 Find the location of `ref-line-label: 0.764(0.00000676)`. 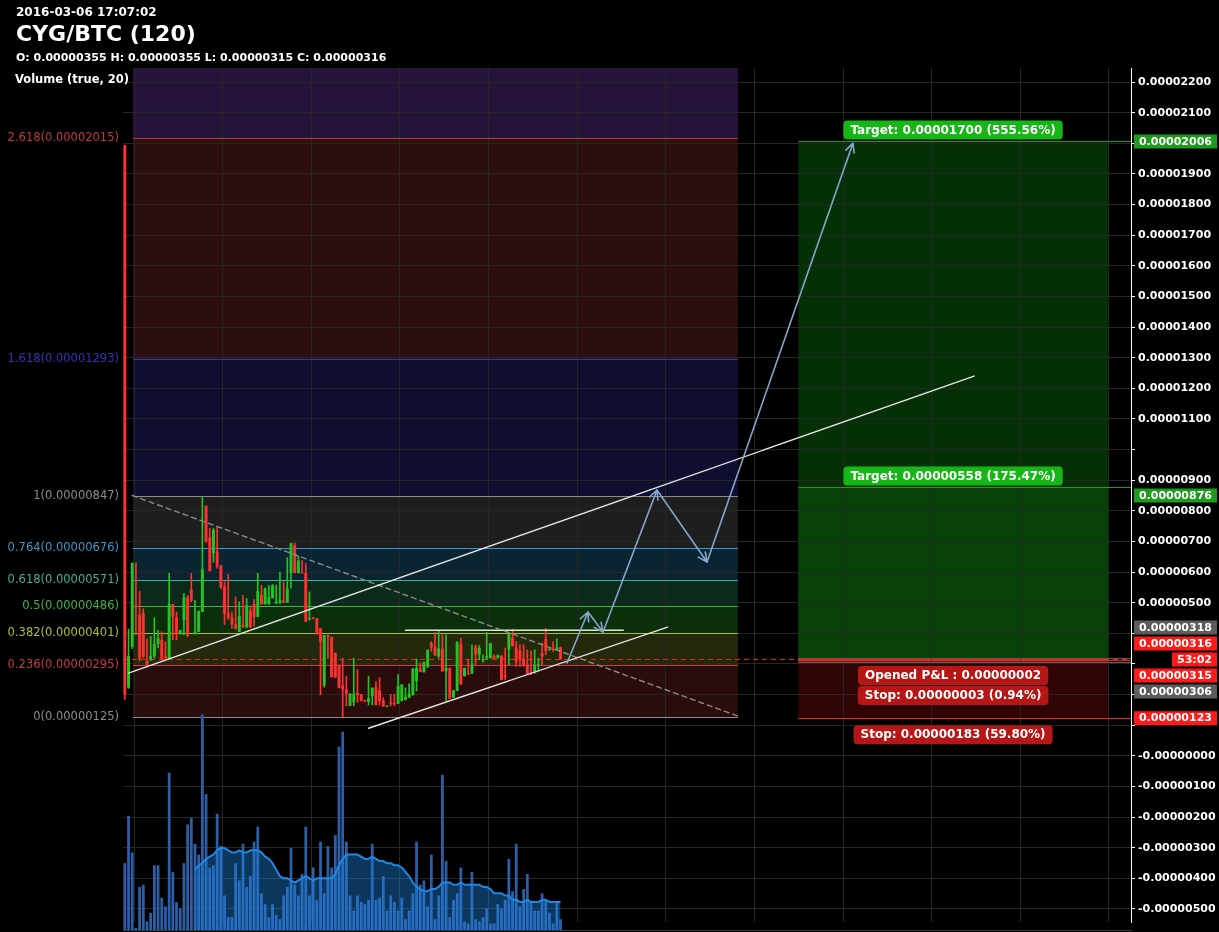

ref-line-label: 0.764(0.00000676) is located at coordinates (63, 547).